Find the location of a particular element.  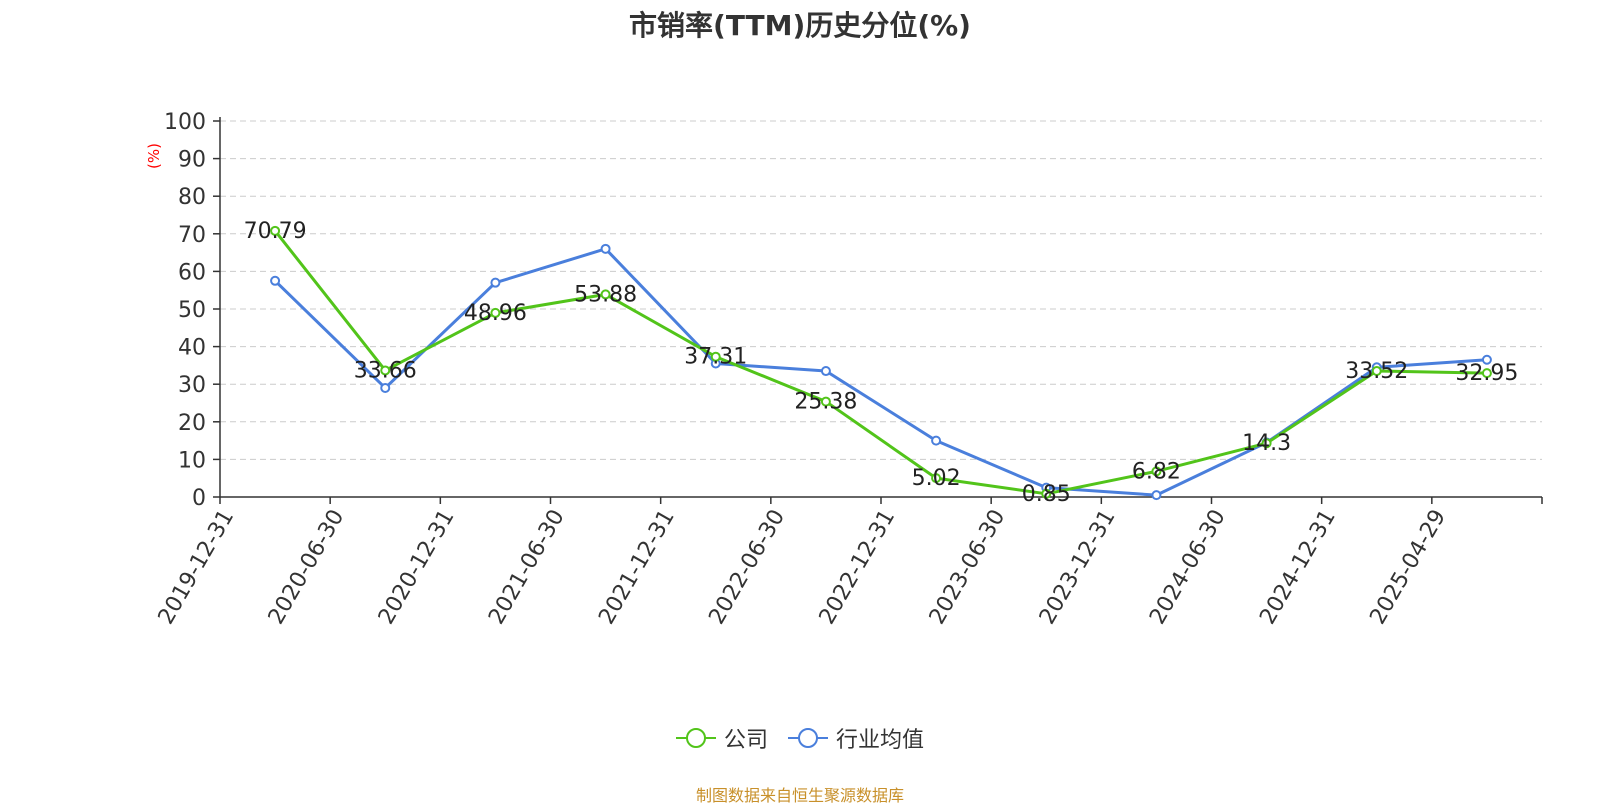

x-tick-label: 2022-12-31 is located at coordinates (858, 567).